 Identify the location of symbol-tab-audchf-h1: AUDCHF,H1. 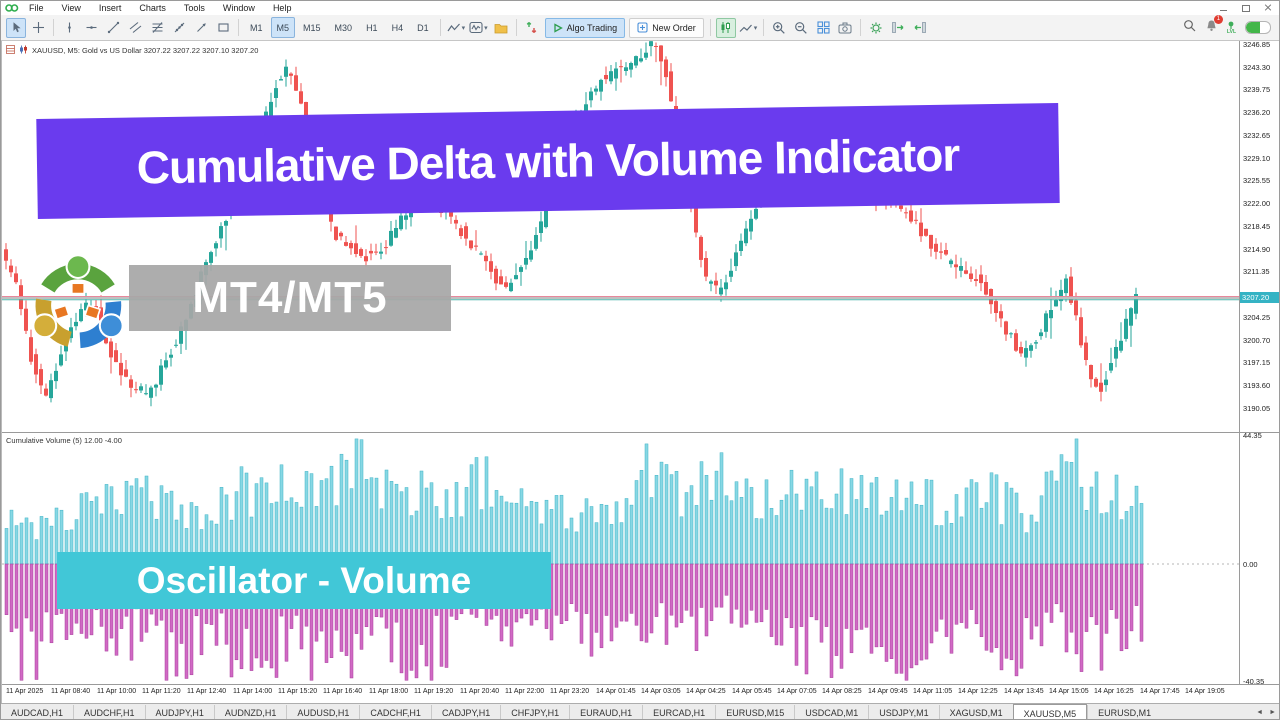
(109, 711).